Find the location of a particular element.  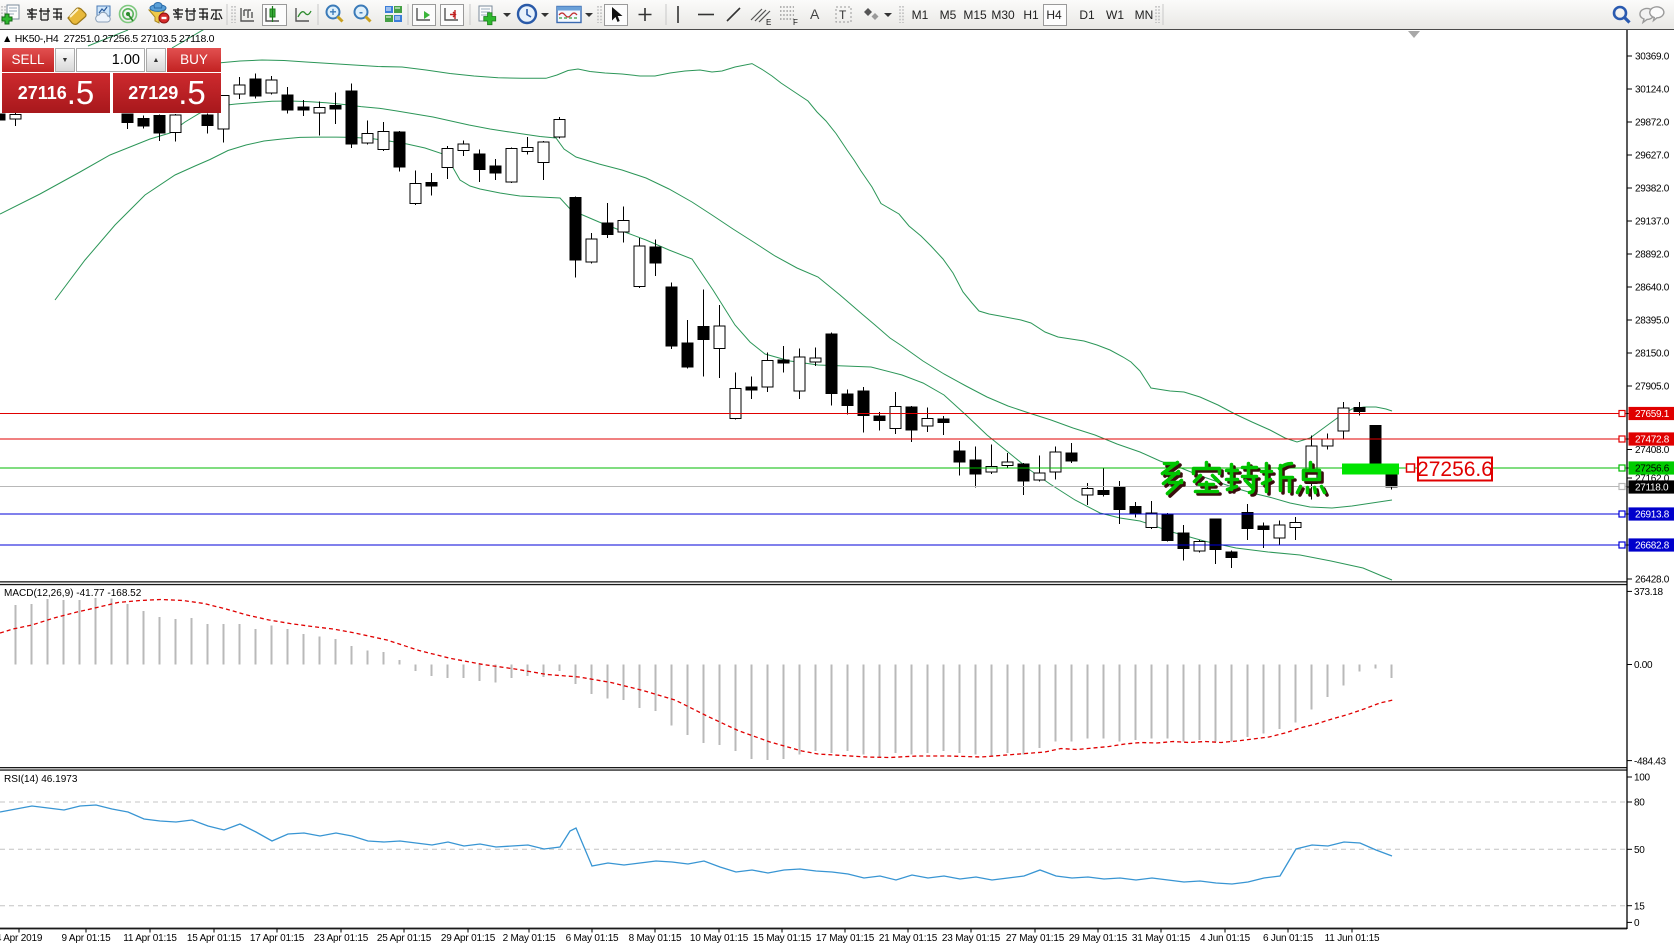

svg-text: 15 Apr 01:15 is located at coordinates (214, 938).